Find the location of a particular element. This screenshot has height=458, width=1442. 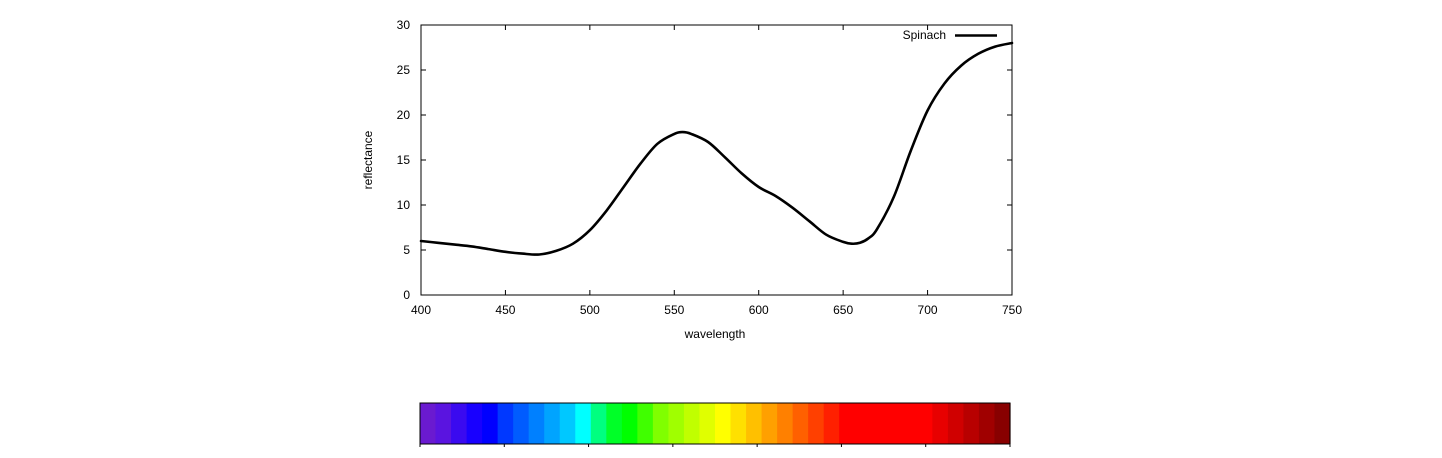

x-axis-label: wavelength is located at coordinates (715, 334).